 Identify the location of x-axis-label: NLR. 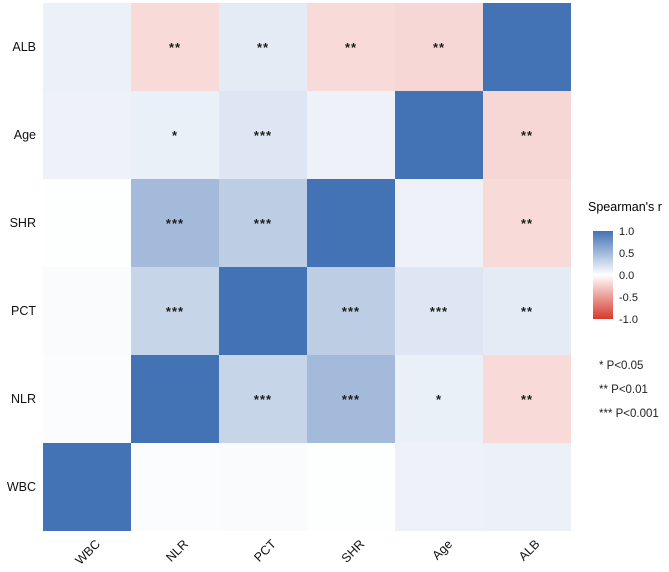
(177, 551).